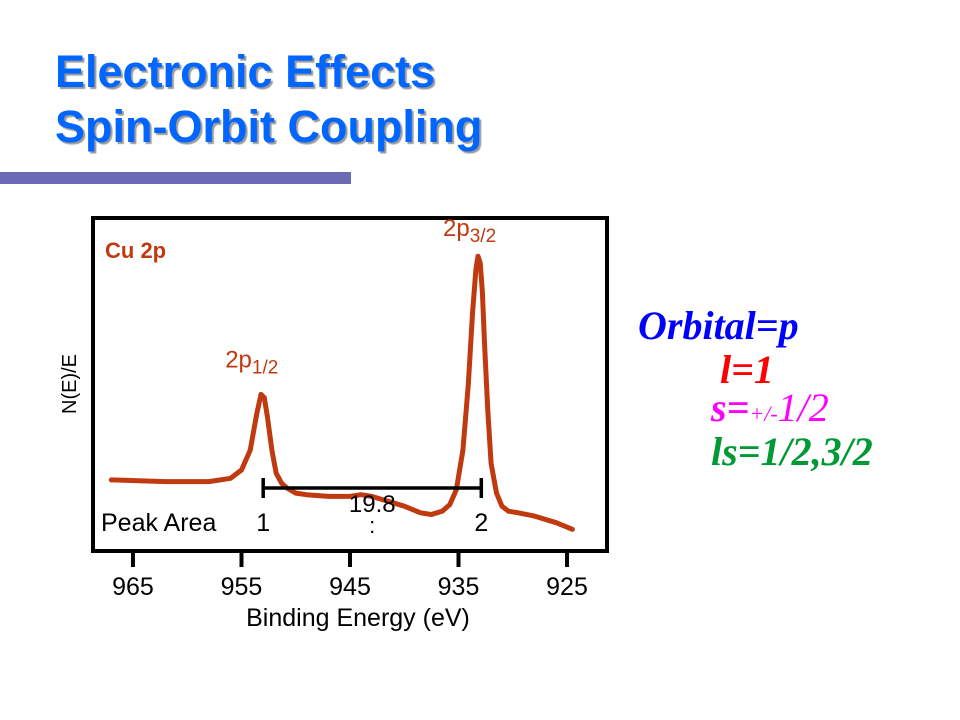 Image resolution: width=960 pixels, height=720 pixels. I want to click on slide-title: Electronic Effects Spin-Orbit Coupling, so click(268, 99).